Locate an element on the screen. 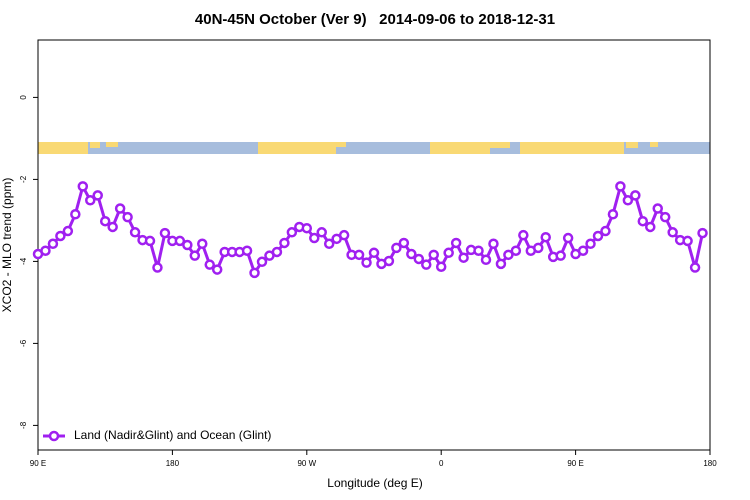 The image size is (750, 500). y-tick-label: -2 is located at coordinates (23, 179).